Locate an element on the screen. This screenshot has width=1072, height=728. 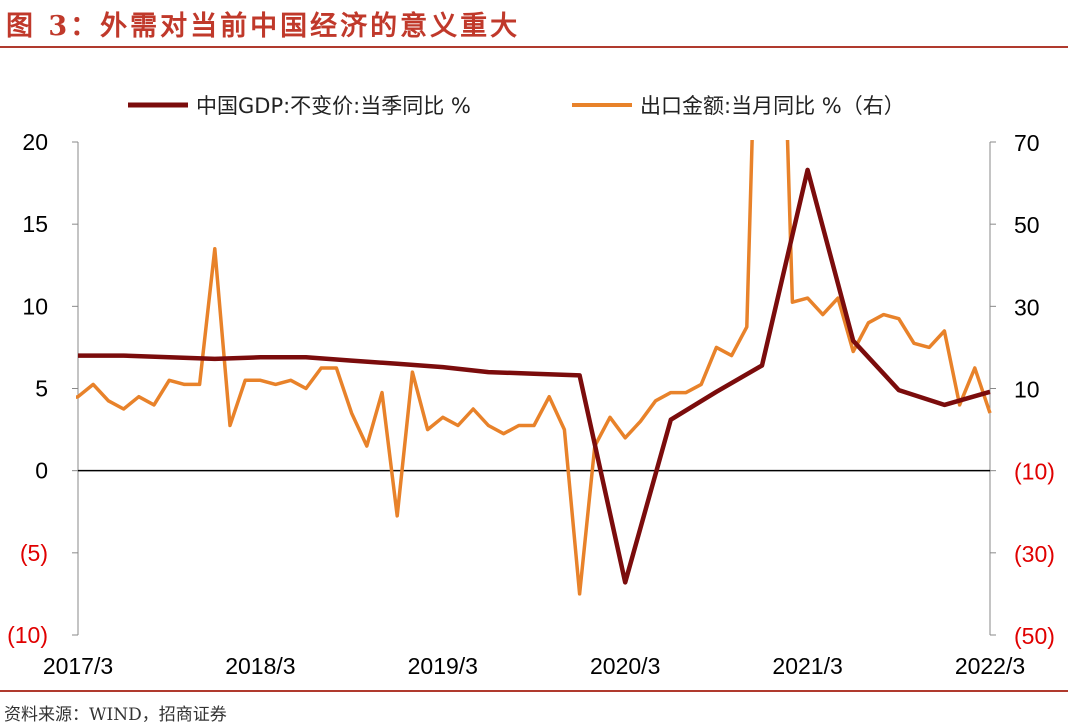
x-tick-label: 2020/3 is located at coordinates (625, 666).